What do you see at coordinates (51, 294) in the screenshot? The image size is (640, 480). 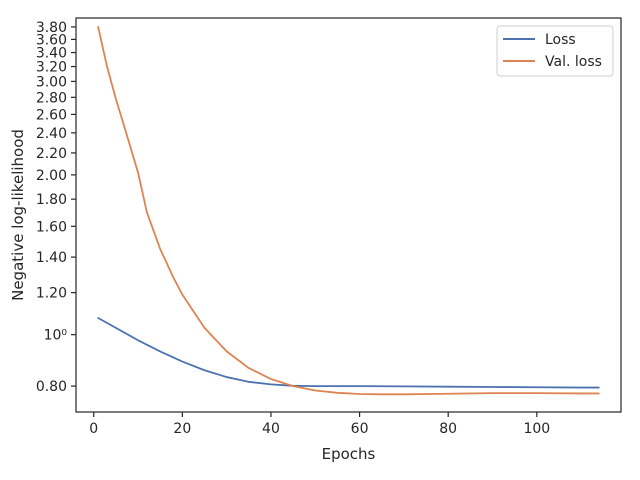 I see `y-tick-label: 1.20` at bounding box center [51, 294].